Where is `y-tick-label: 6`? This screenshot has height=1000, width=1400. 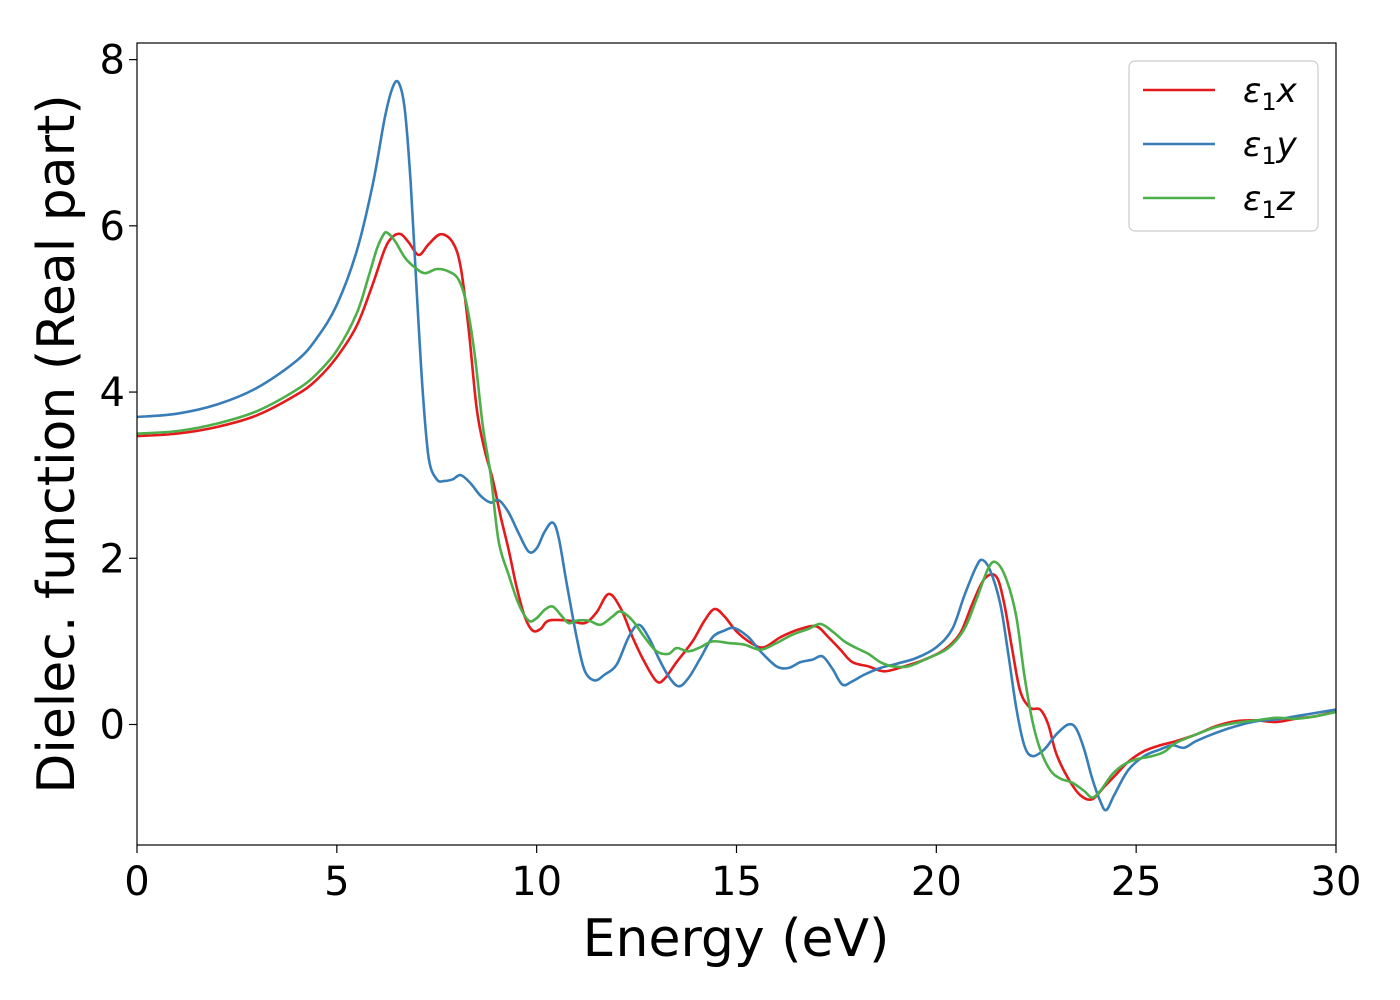
y-tick-label: 6 is located at coordinates (112, 227).